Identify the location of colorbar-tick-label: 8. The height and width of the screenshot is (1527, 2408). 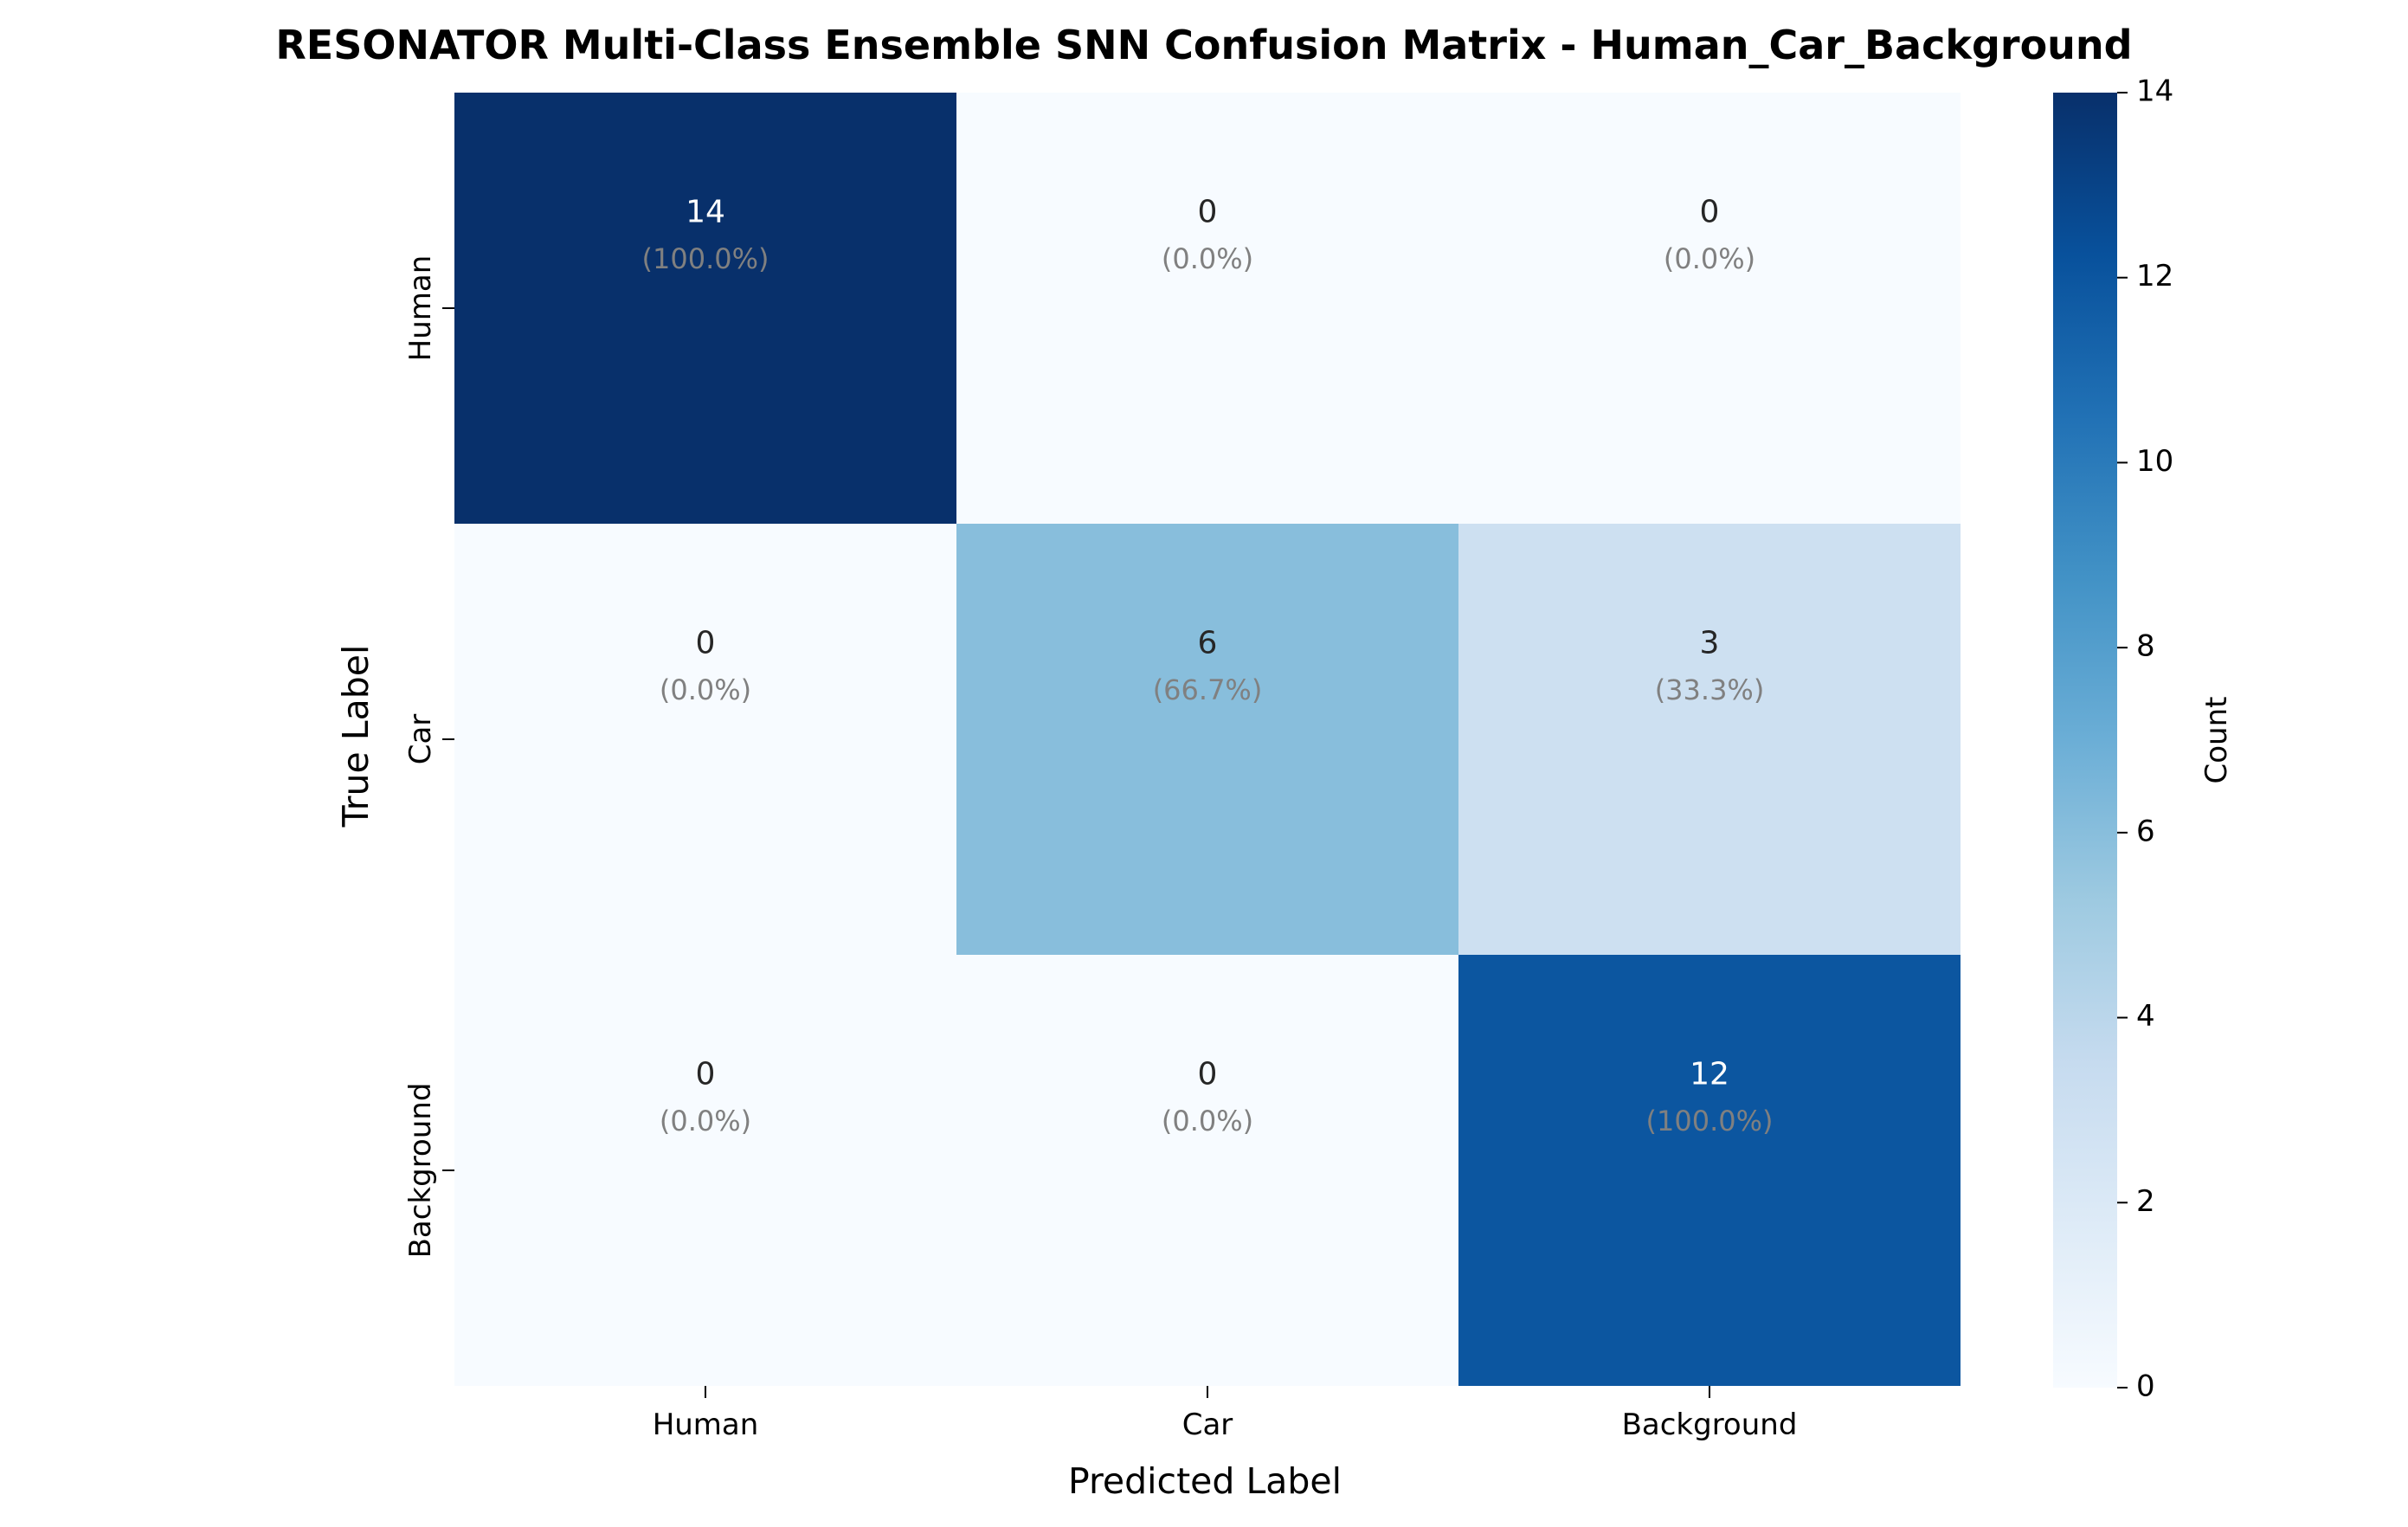
(2145, 647).